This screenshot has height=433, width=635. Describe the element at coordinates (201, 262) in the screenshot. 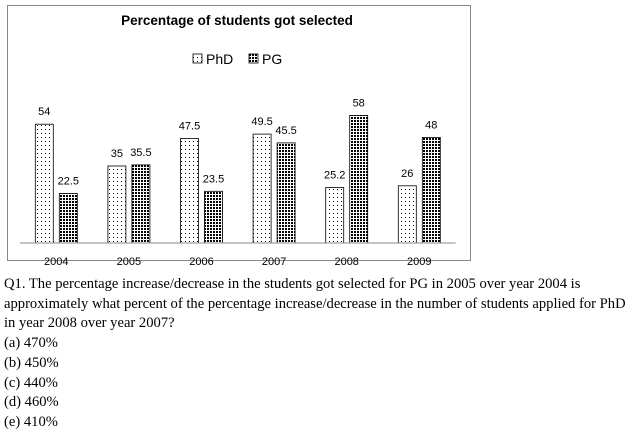

I see `x-tick-label: 2006` at that location.